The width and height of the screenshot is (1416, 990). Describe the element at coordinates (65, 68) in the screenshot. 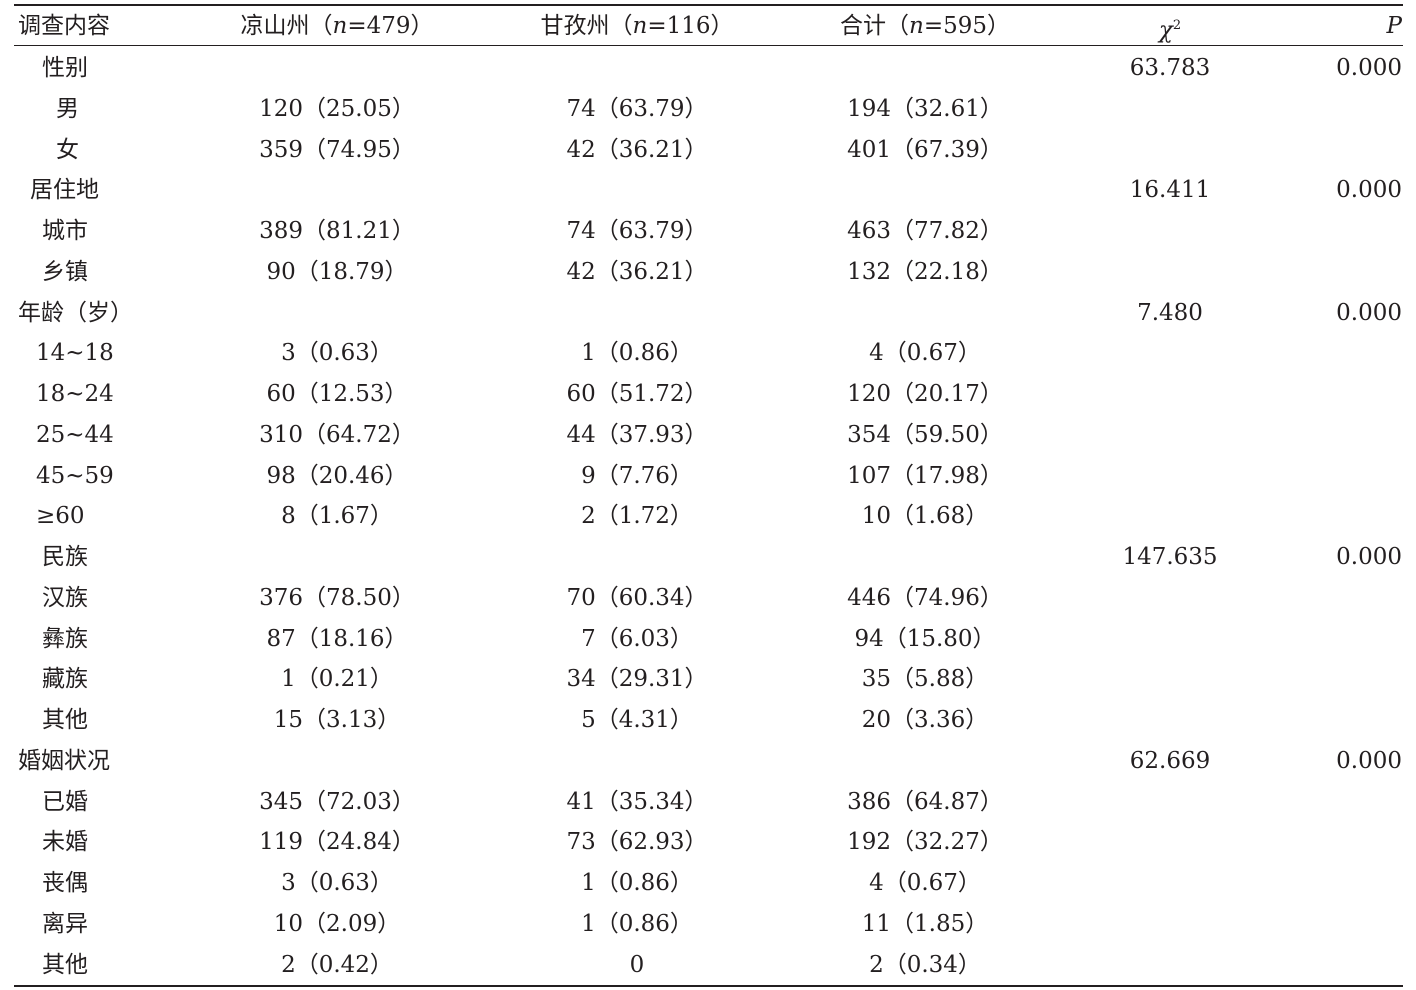

I see `row-label: 性别` at that location.